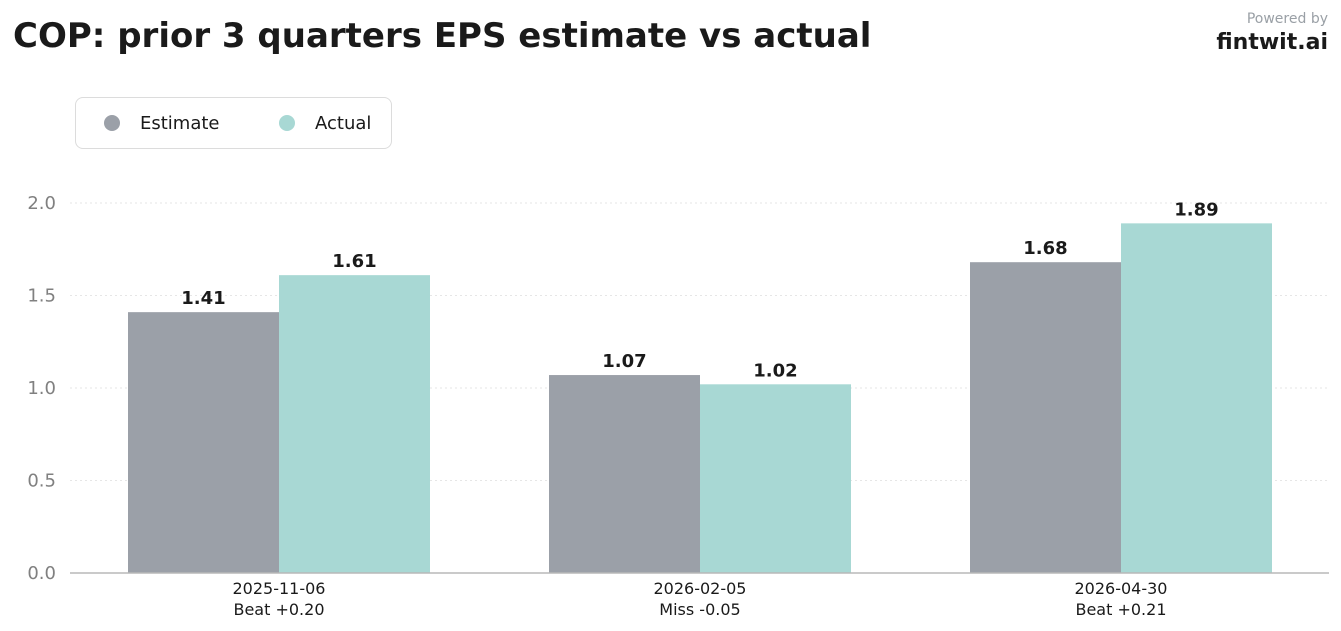 The height and width of the screenshot is (631, 1341). What do you see at coordinates (775, 370) in the screenshot?
I see `data-label: 1.02` at bounding box center [775, 370].